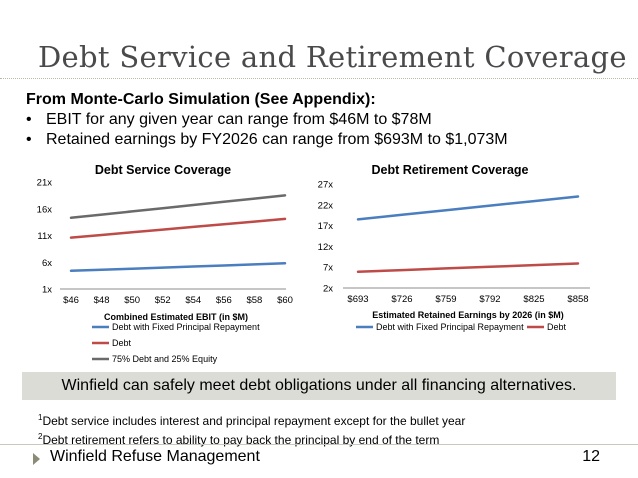 The width and height of the screenshot is (638, 478). I want to click on y-tick-label: 7x, so click(328, 268).